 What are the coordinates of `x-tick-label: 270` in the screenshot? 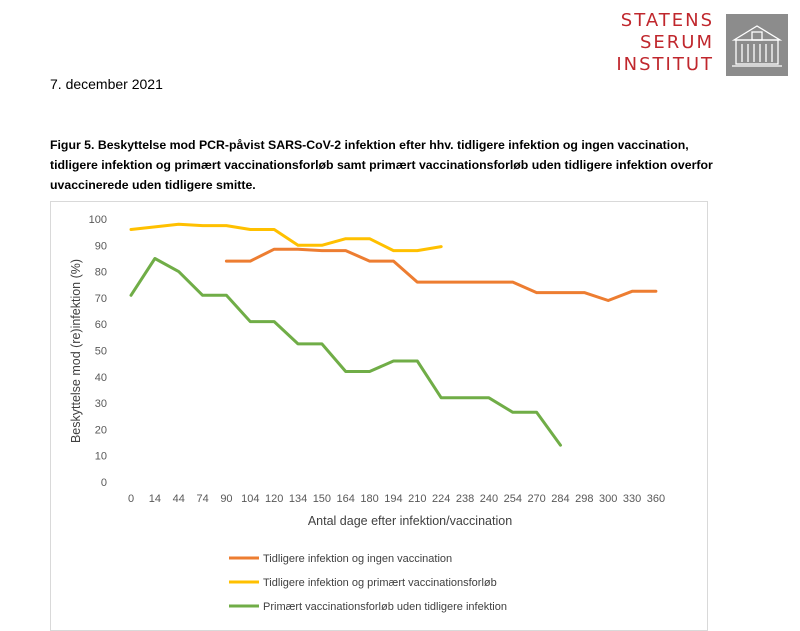 It's located at (536, 499).